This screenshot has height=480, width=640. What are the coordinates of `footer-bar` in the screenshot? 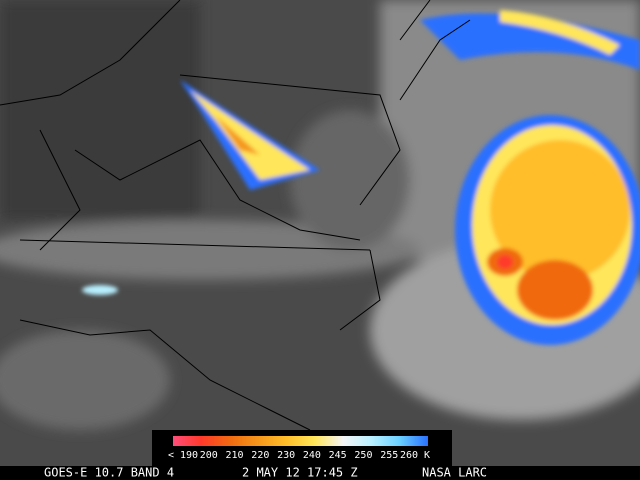 It's located at (320, 473).